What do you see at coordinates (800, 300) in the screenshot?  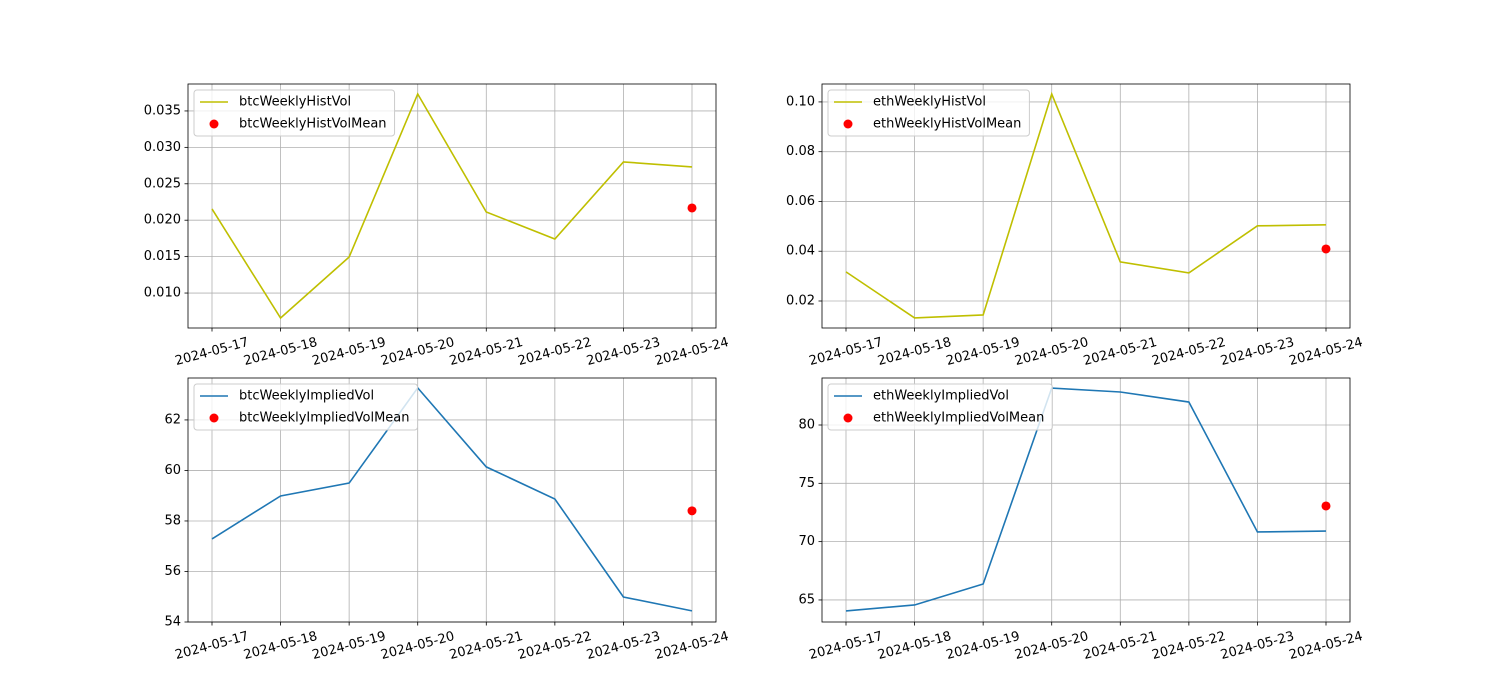 I see `y-tick-label: 0.02` at bounding box center [800, 300].